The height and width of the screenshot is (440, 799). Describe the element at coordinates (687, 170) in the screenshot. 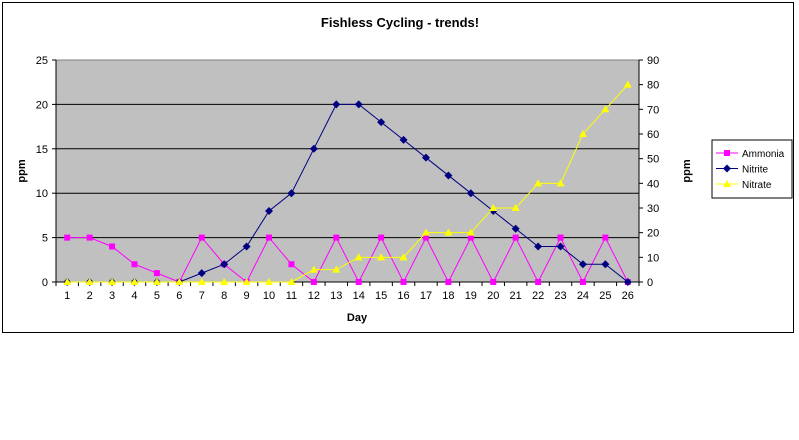

I see `y2-axis-label: ppm` at that location.